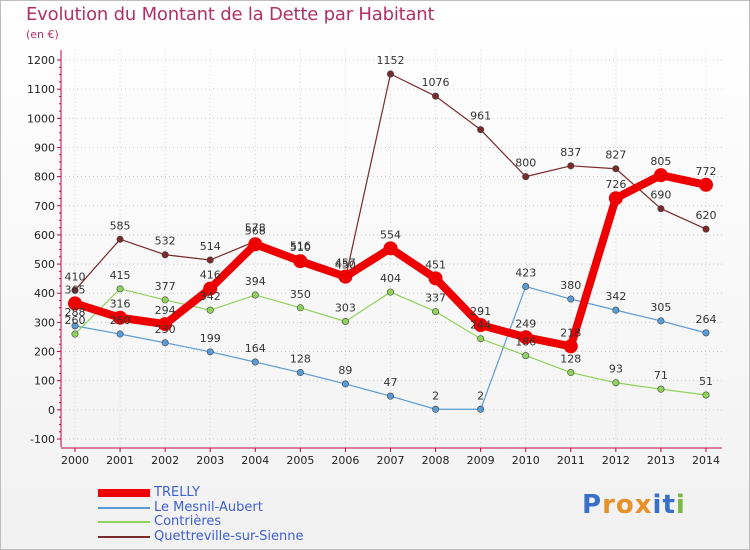 The image size is (750, 550). Describe the element at coordinates (210, 338) in the screenshot. I see `data-label: 199` at that location.